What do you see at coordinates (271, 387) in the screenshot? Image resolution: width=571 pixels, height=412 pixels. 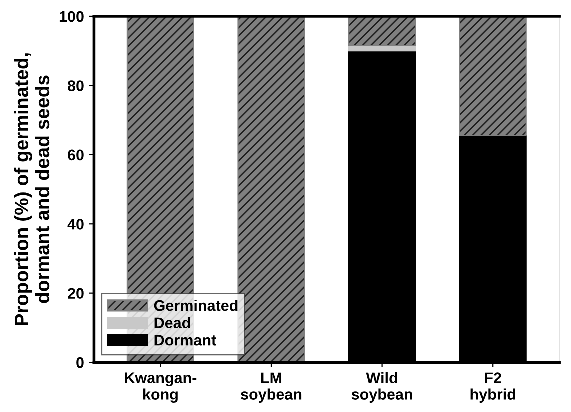 I see `x-tick-label: LM soybean` at bounding box center [271, 387].